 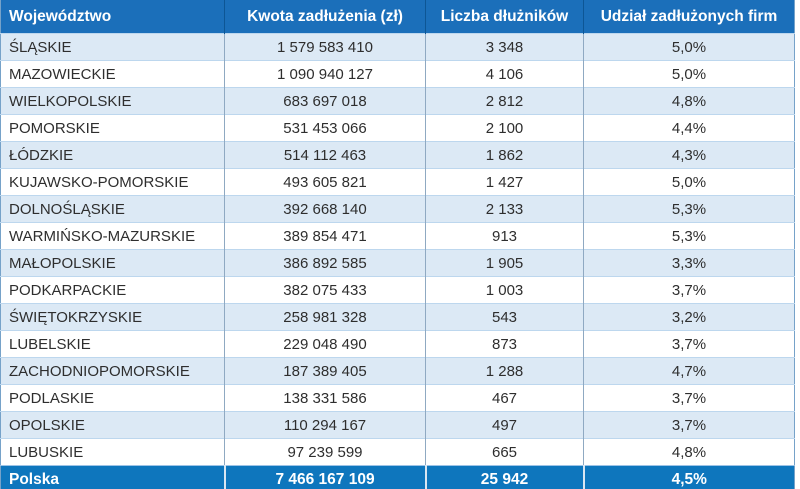 What do you see at coordinates (112, 101) in the screenshot?
I see `cell-voivodeship: WIELKOPOLSKIE` at bounding box center [112, 101].